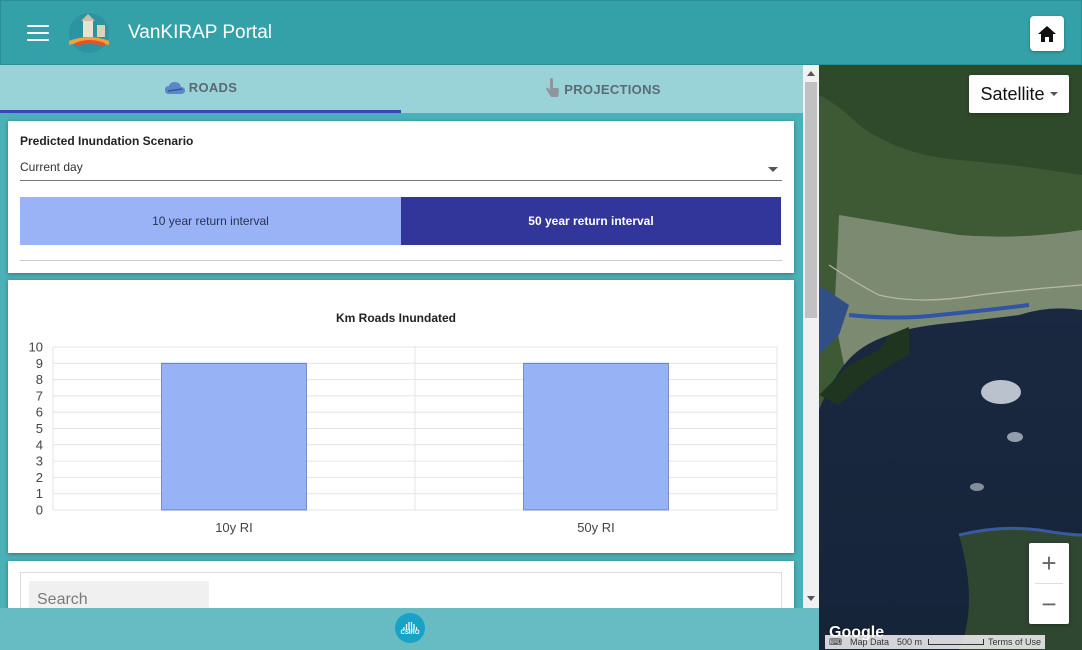 Image resolution: width=1082 pixels, height=650 pixels. Describe the element at coordinates (401, 260) in the screenshot. I see `divider` at that location.